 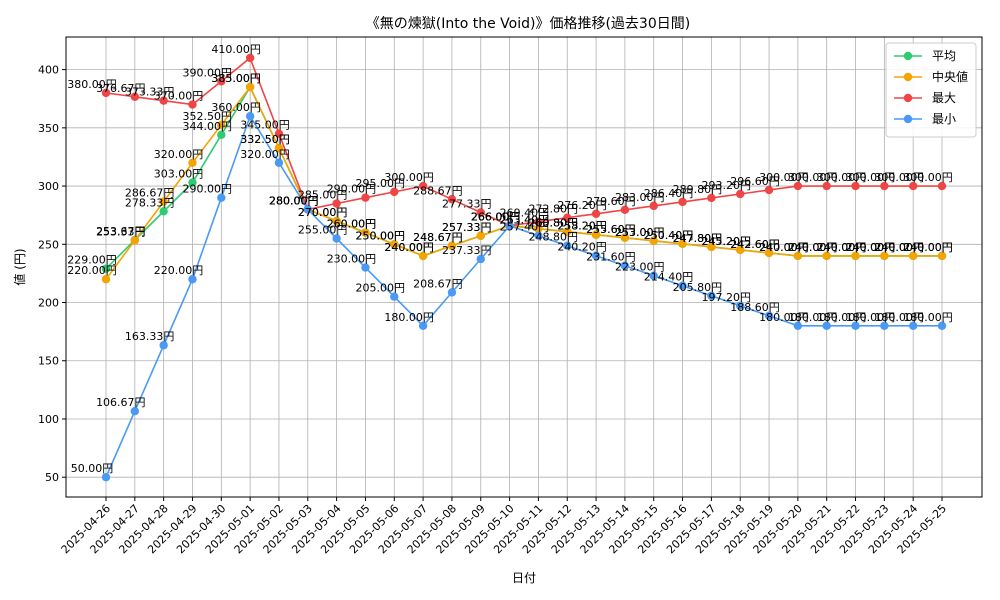 I want to click on data-label: 370.00円, so click(x=179, y=96).